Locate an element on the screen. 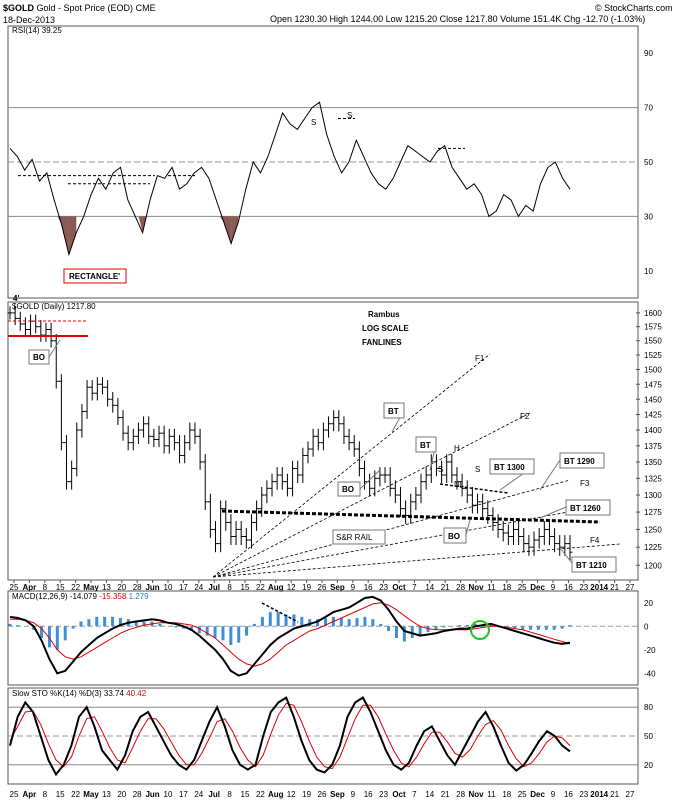 This screenshot has height=800, width=674. macd-cross-circle is located at coordinates (480, 630).